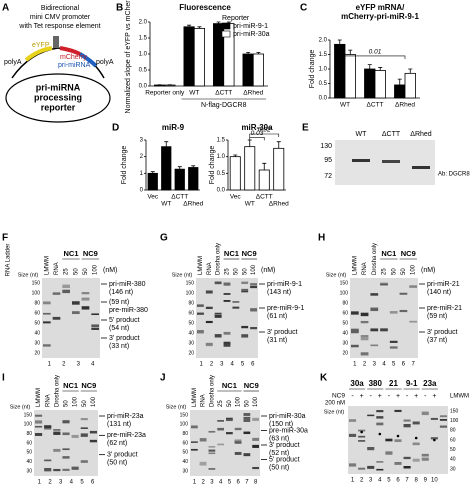 This screenshot has width=474, height=490. What do you see at coordinates (194, 93) in the screenshot?
I see `x-tick-label: WT` at bounding box center [194, 93].